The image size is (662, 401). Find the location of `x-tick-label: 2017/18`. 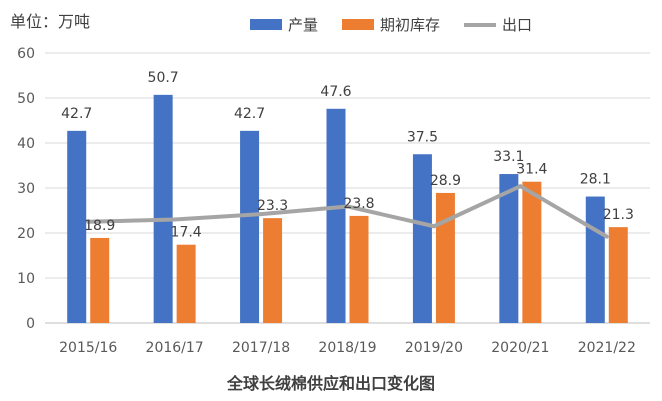

x-tick-label: 2017/18 is located at coordinates (261, 348).